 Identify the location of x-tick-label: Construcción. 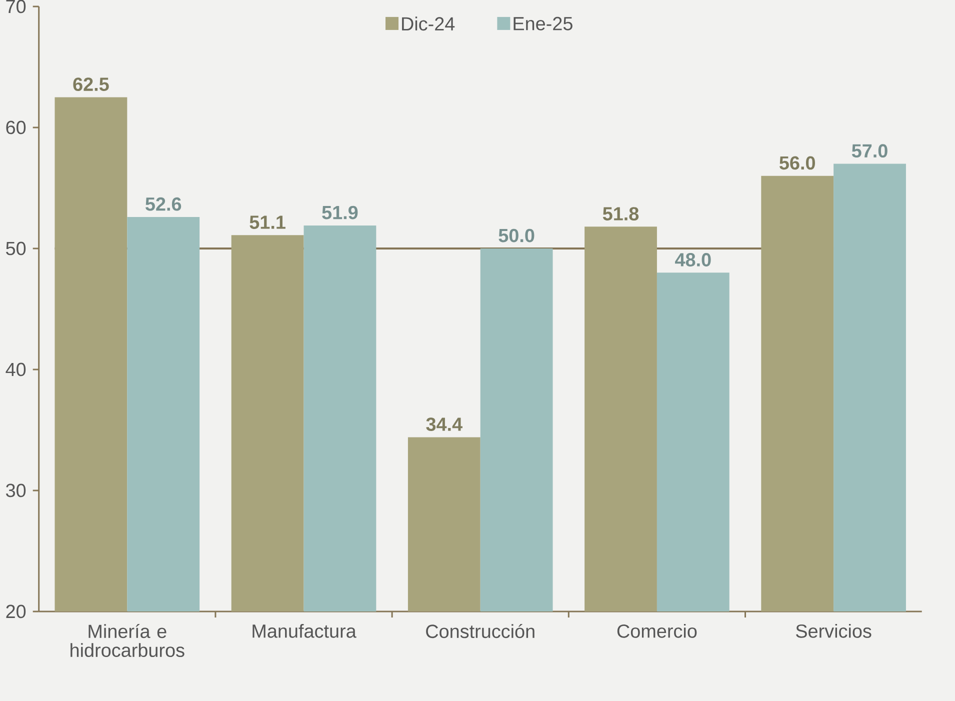
(480, 631).